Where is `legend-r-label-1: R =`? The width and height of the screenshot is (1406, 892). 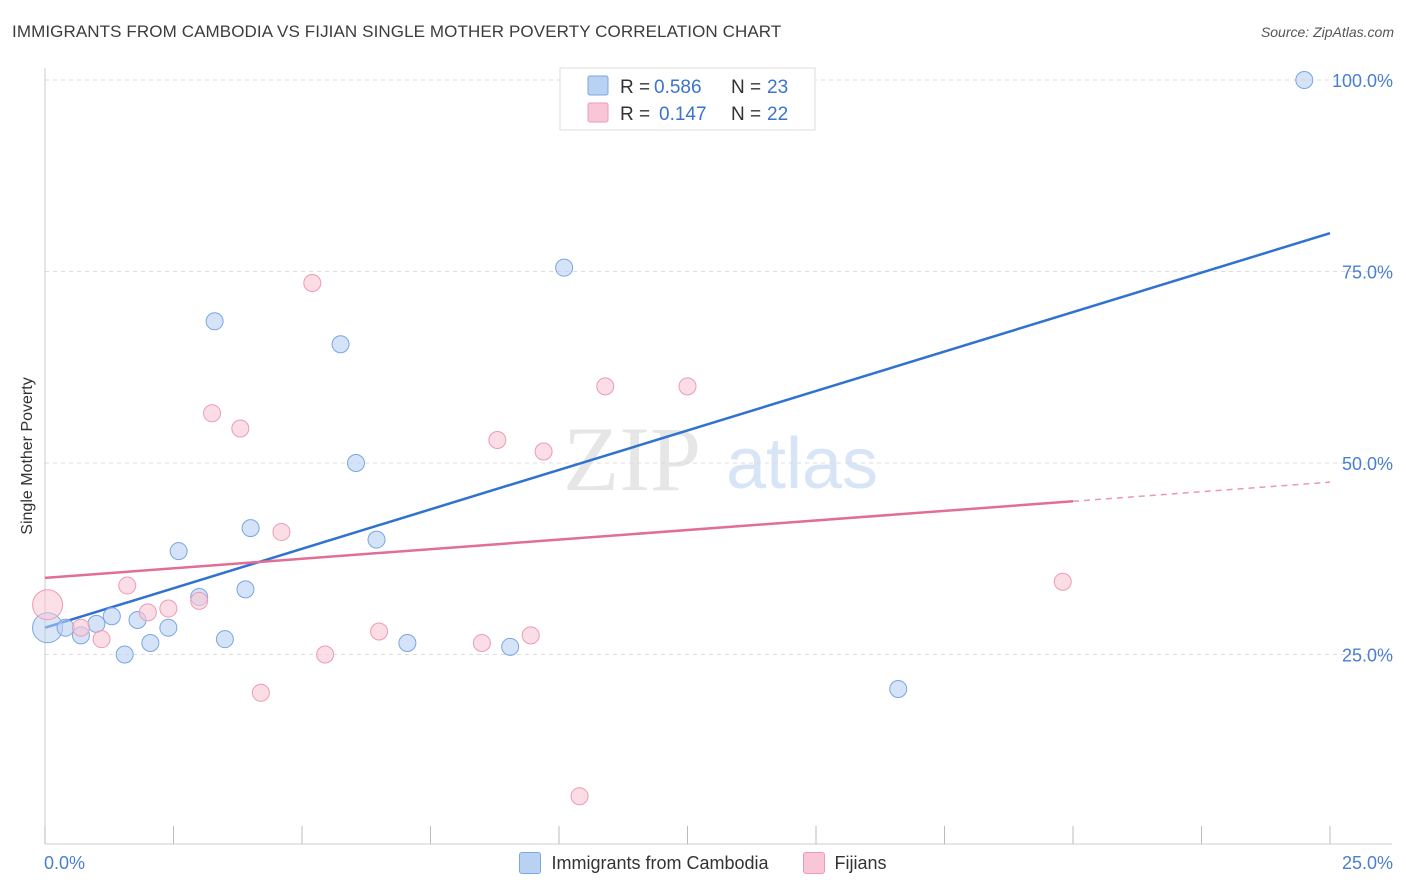 legend-r-label-1: R = is located at coordinates (635, 87).